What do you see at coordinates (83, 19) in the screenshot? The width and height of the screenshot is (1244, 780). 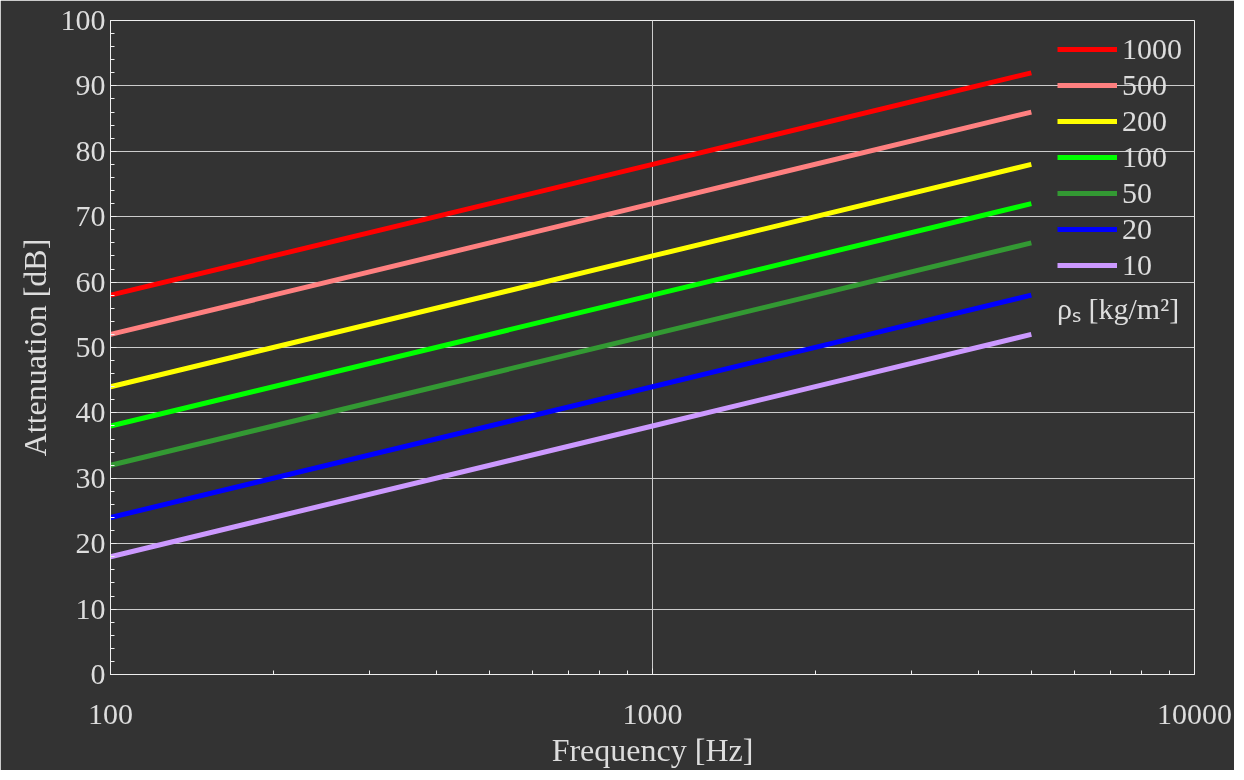 I see `y-tick-label: 100` at bounding box center [83, 19].